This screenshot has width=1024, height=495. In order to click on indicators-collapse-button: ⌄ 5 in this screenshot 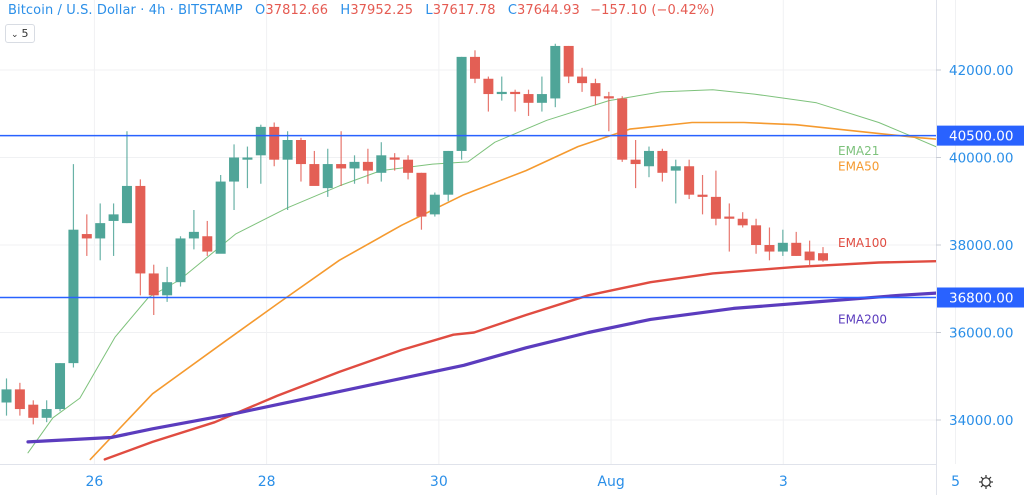, I will do `click(20, 33)`.